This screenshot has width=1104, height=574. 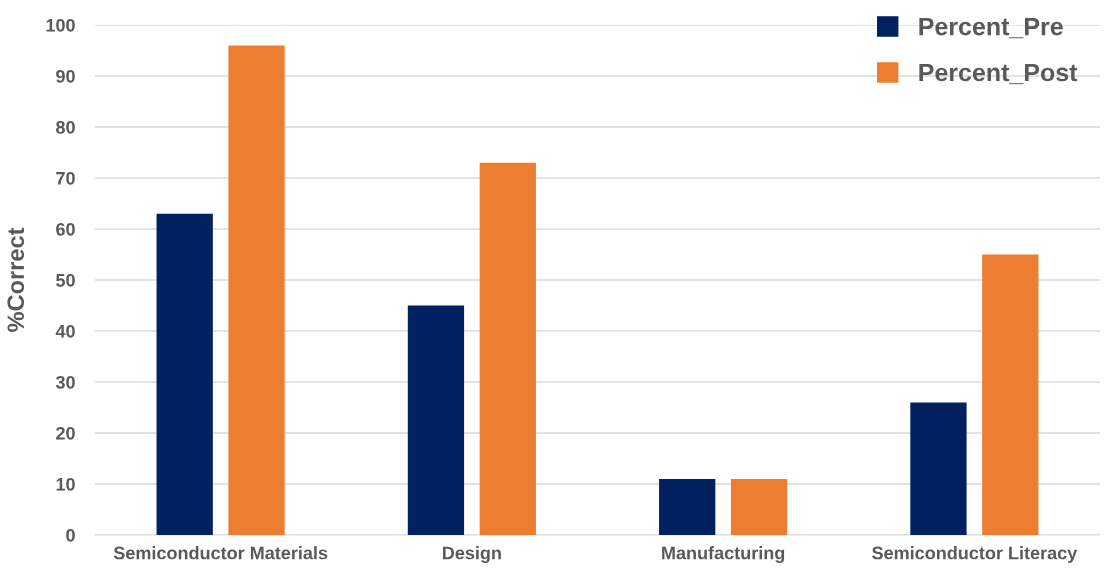 I want to click on y-axis-title: %Correct, so click(x=16, y=279).